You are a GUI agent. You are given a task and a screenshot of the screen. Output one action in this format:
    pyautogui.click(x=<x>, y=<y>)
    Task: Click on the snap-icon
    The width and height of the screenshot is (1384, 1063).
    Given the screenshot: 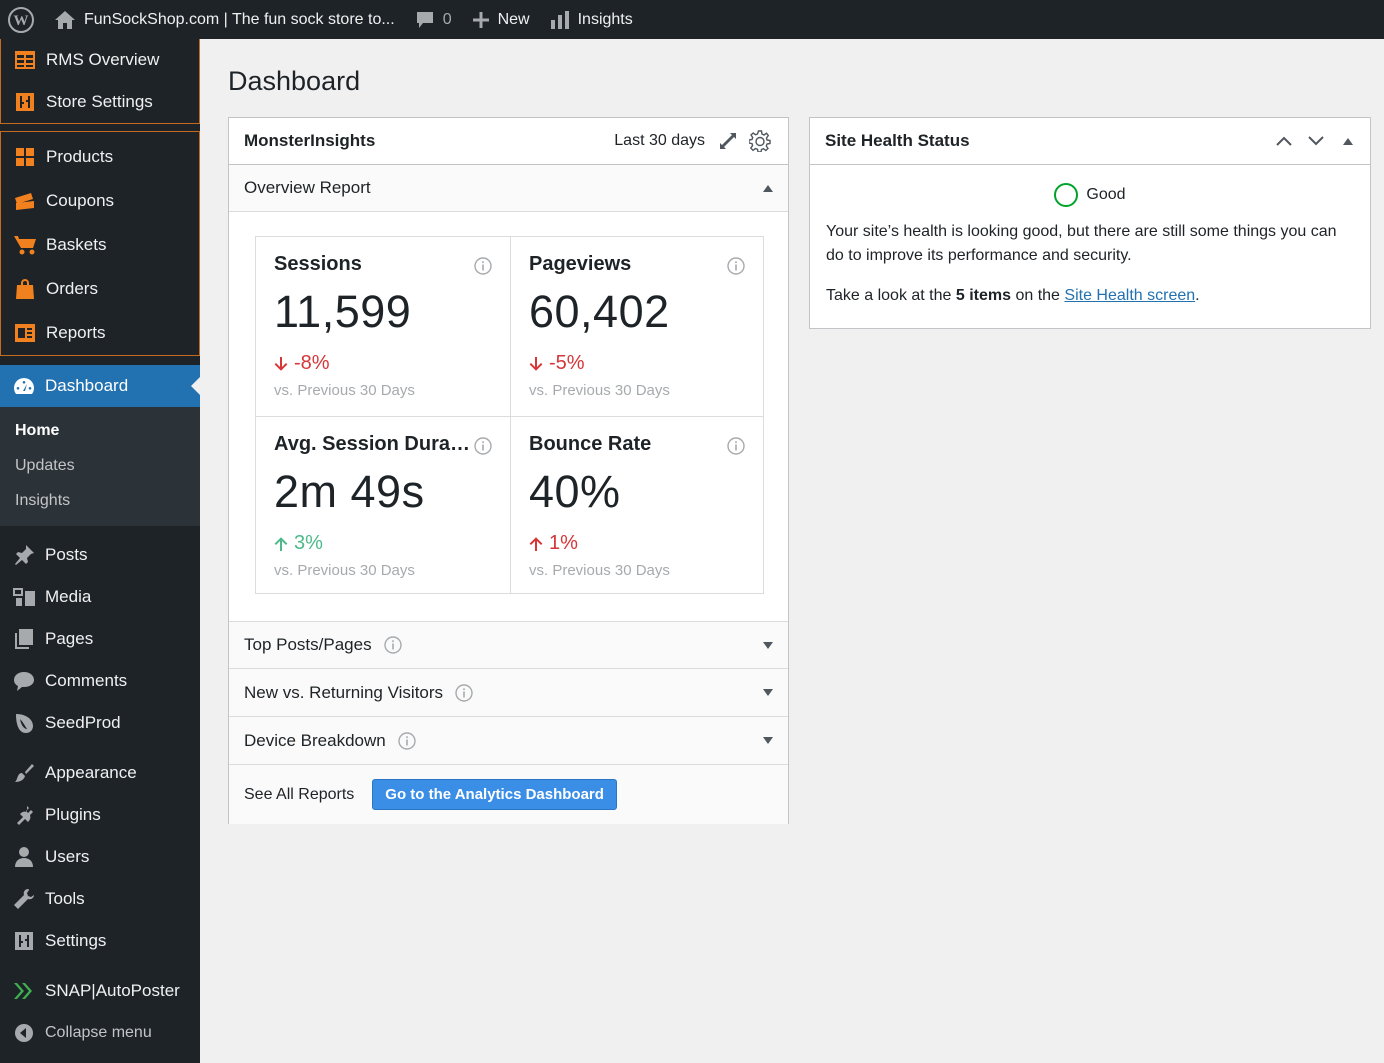 What is the action you would take?
    pyautogui.click(x=24, y=991)
    